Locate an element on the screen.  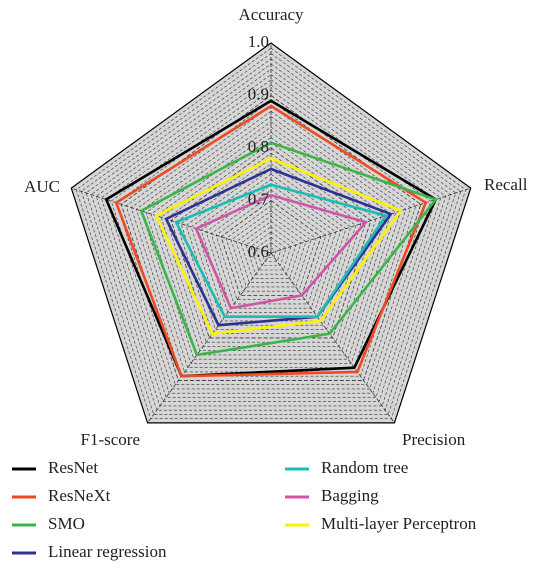
axis-label: Precision is located at coordinates (434, 439).